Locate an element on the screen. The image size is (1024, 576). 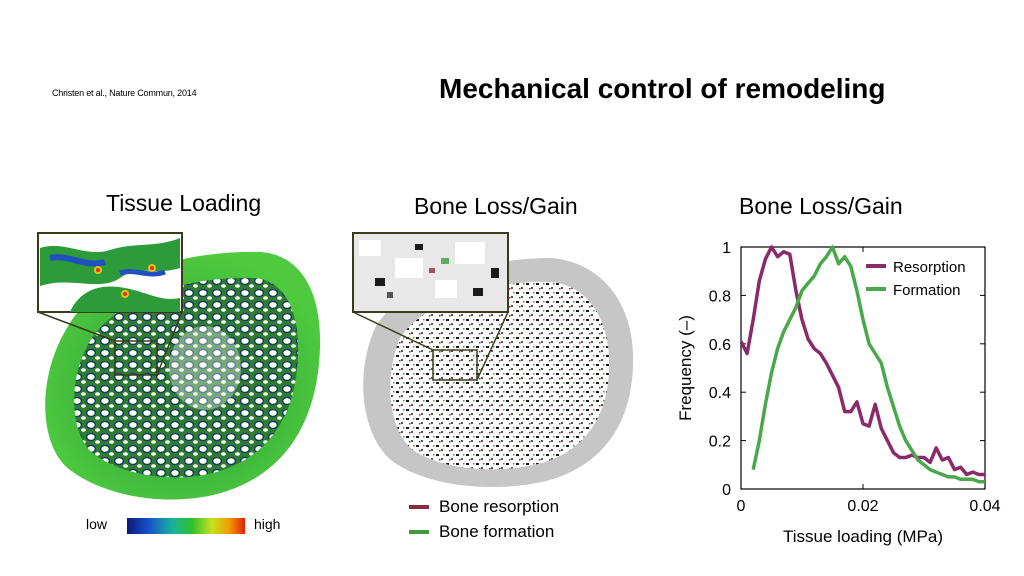
bone-loss-gain-image is located at coordinates (493, 360).